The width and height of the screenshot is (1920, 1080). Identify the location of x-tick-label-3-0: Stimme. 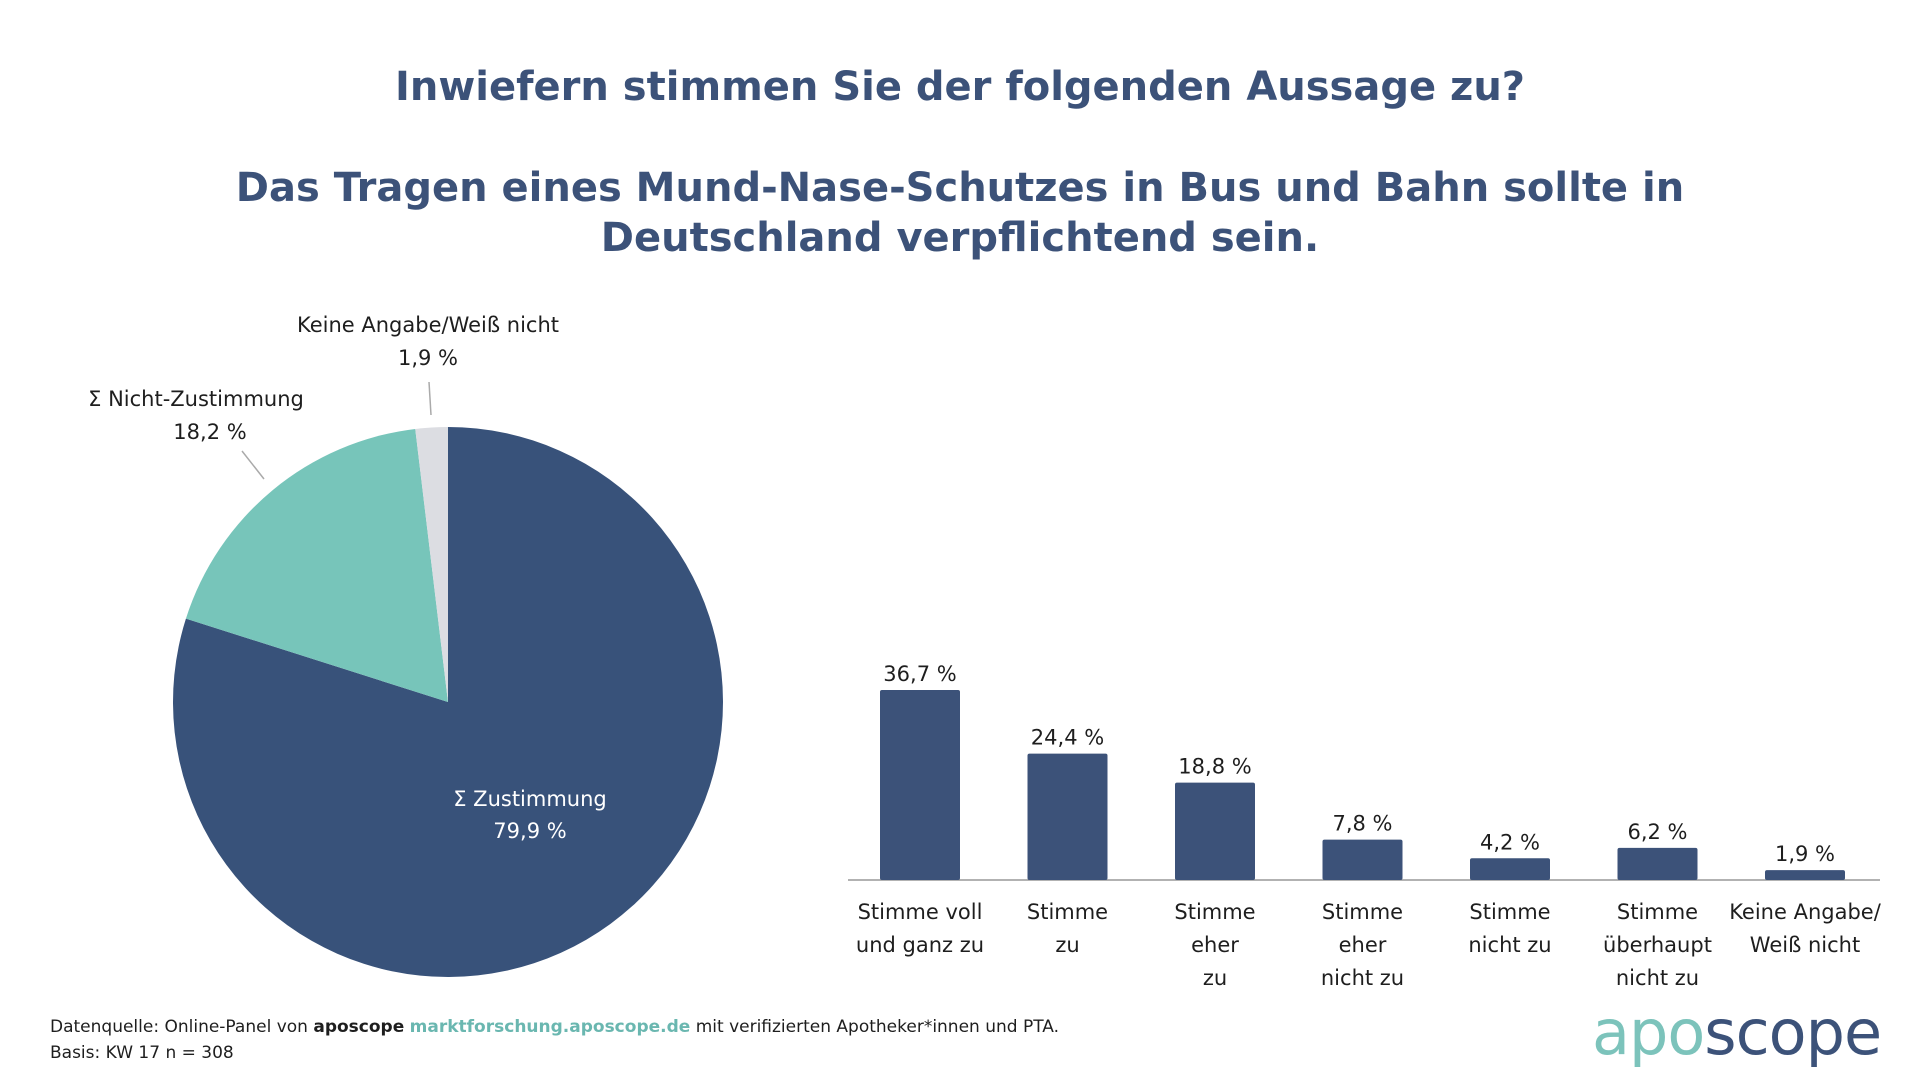
(1362, 912).